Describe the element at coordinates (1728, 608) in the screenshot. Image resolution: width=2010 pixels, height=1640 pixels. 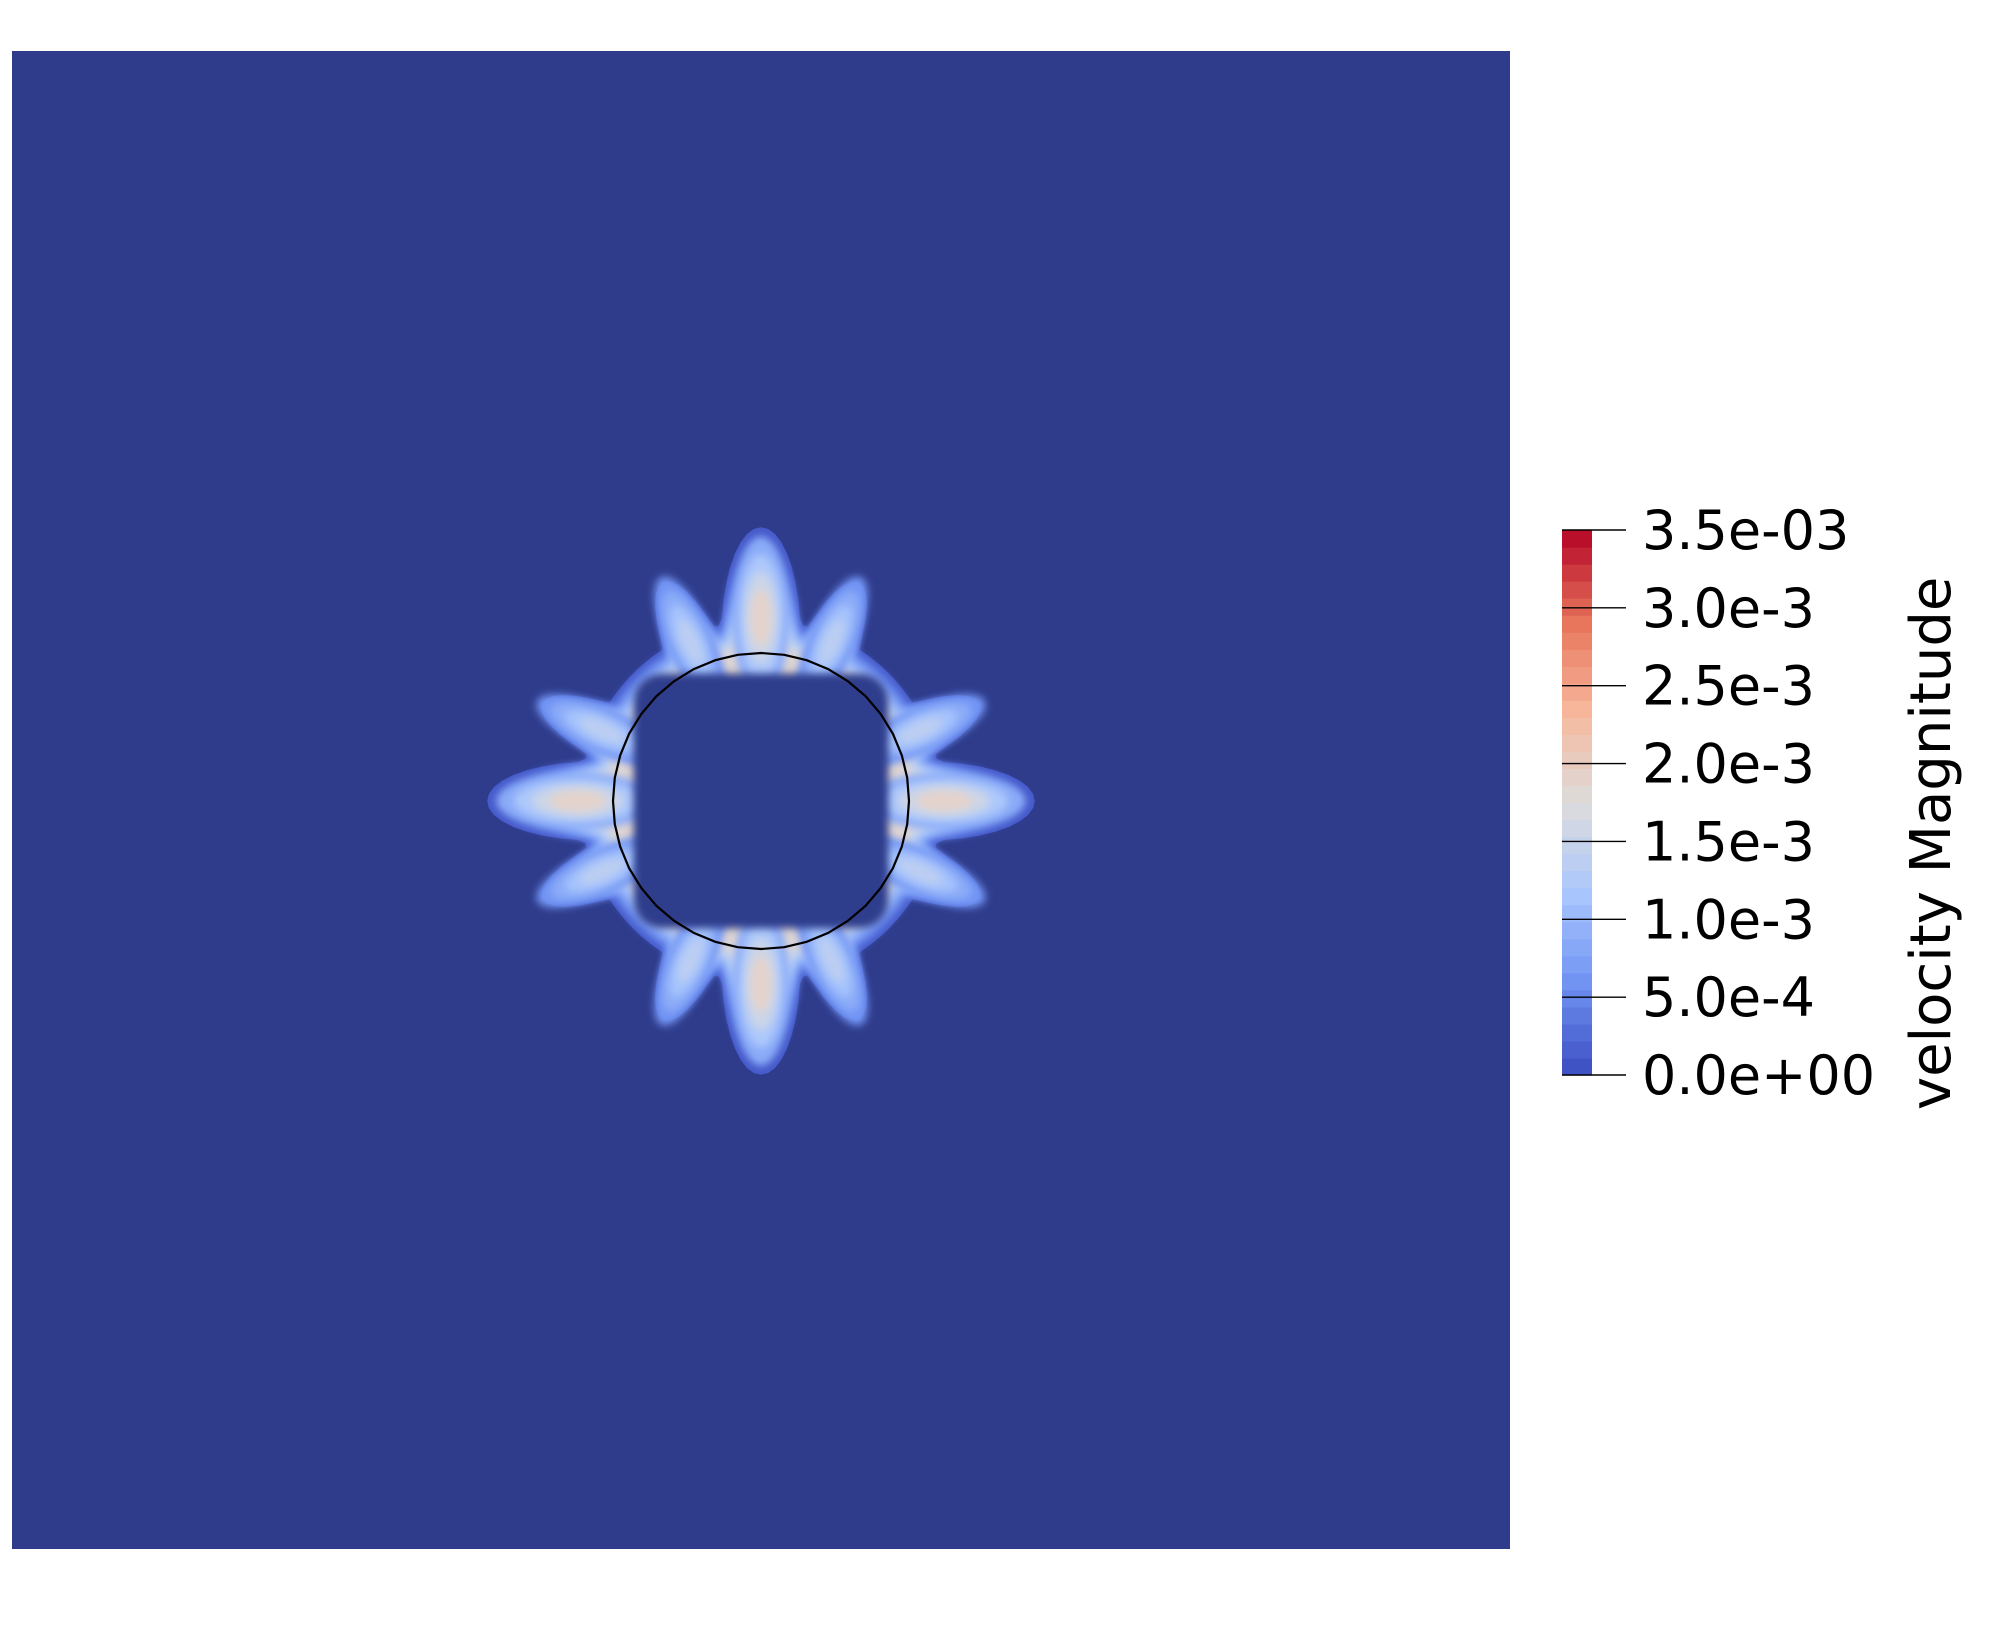
I see `colorbar-tick-label: 3.0e-3` at that location.